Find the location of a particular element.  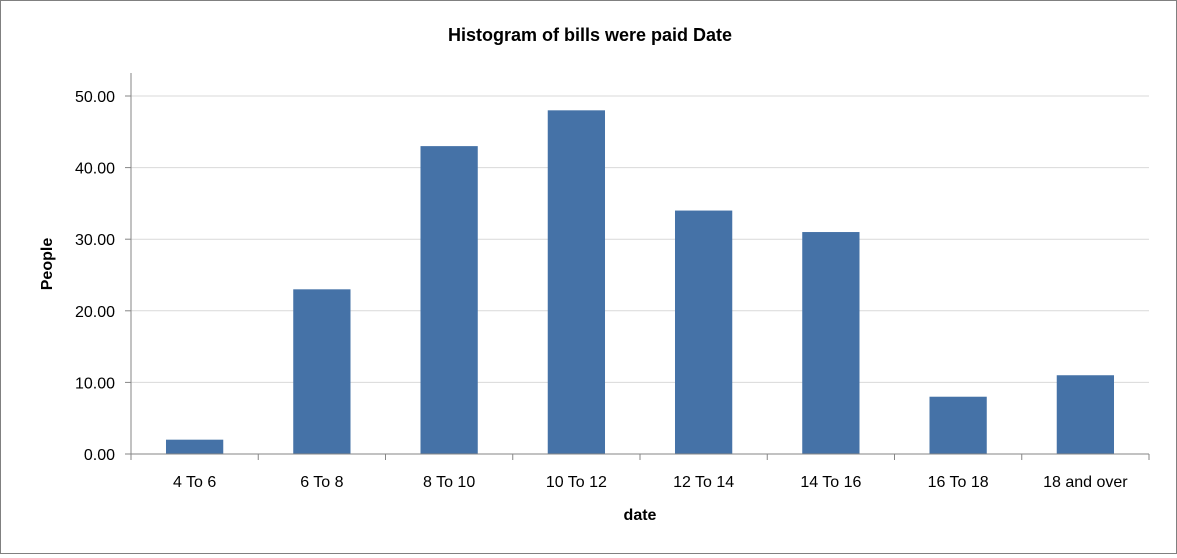

y-tick-labels: 0.00 10.00 20.00 30.00 40.00 50.00 is located at coordinates (95, 276).